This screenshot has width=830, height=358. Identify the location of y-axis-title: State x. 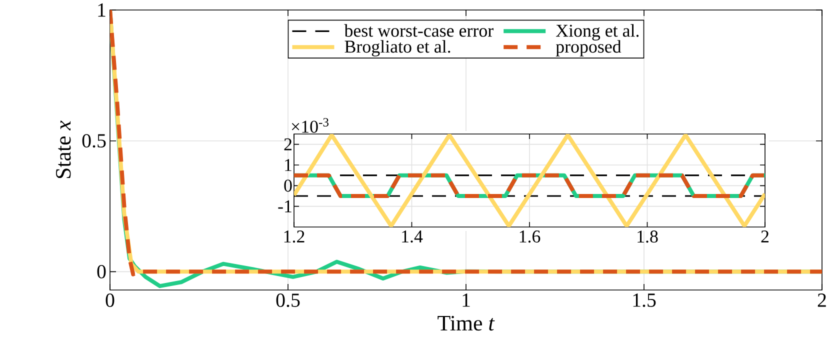
(63, 149).